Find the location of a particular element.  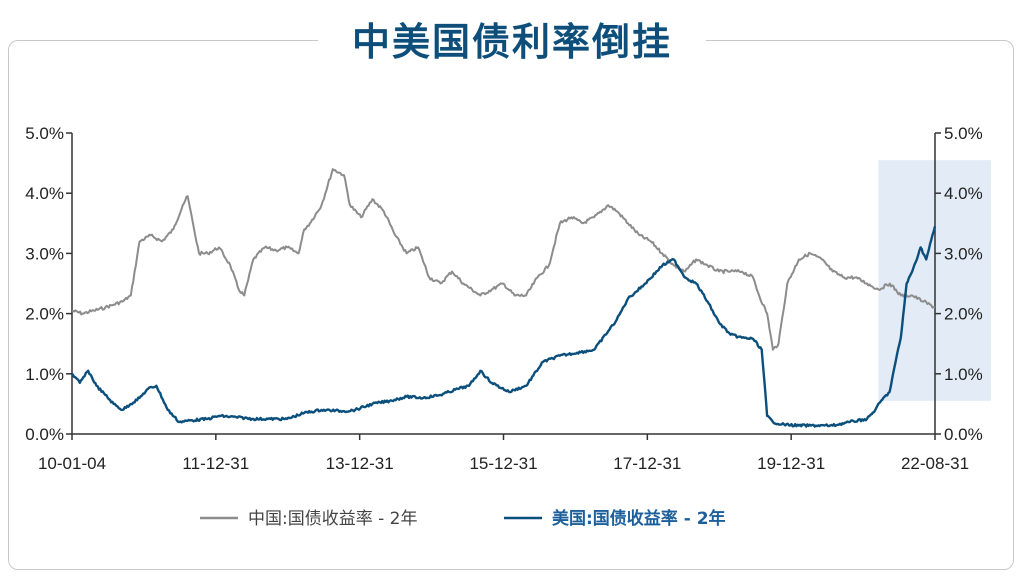

legend: 中国:国债收益率 - 2年 美国:国债收益率 - 2年 is located at coordinates (463, 518).